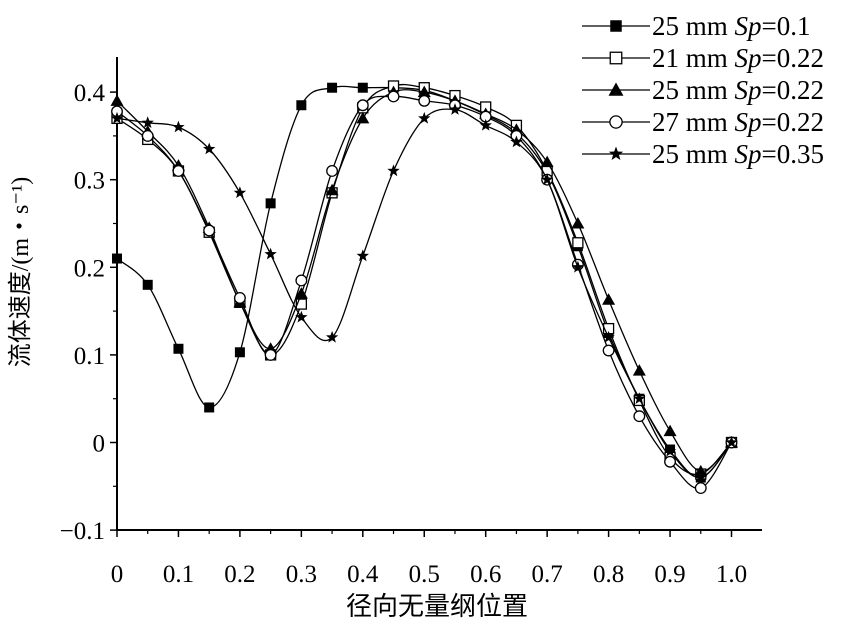 Image resolution: width=867 pixels, height=626 pixels. What do you see at coordinates (731, 26) in the screenshot?
I see `legend-label: 25 mm Sp=0.1` at bounding box center [731, 26].